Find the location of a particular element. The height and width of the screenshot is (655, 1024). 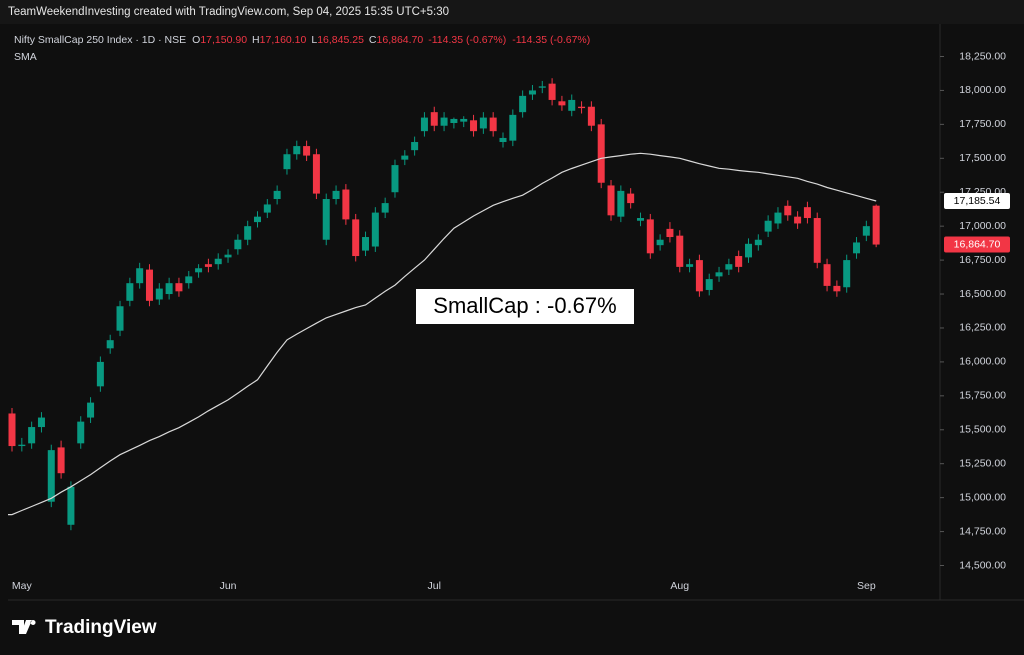

readout-key: H is located at coordinates (256, 40).